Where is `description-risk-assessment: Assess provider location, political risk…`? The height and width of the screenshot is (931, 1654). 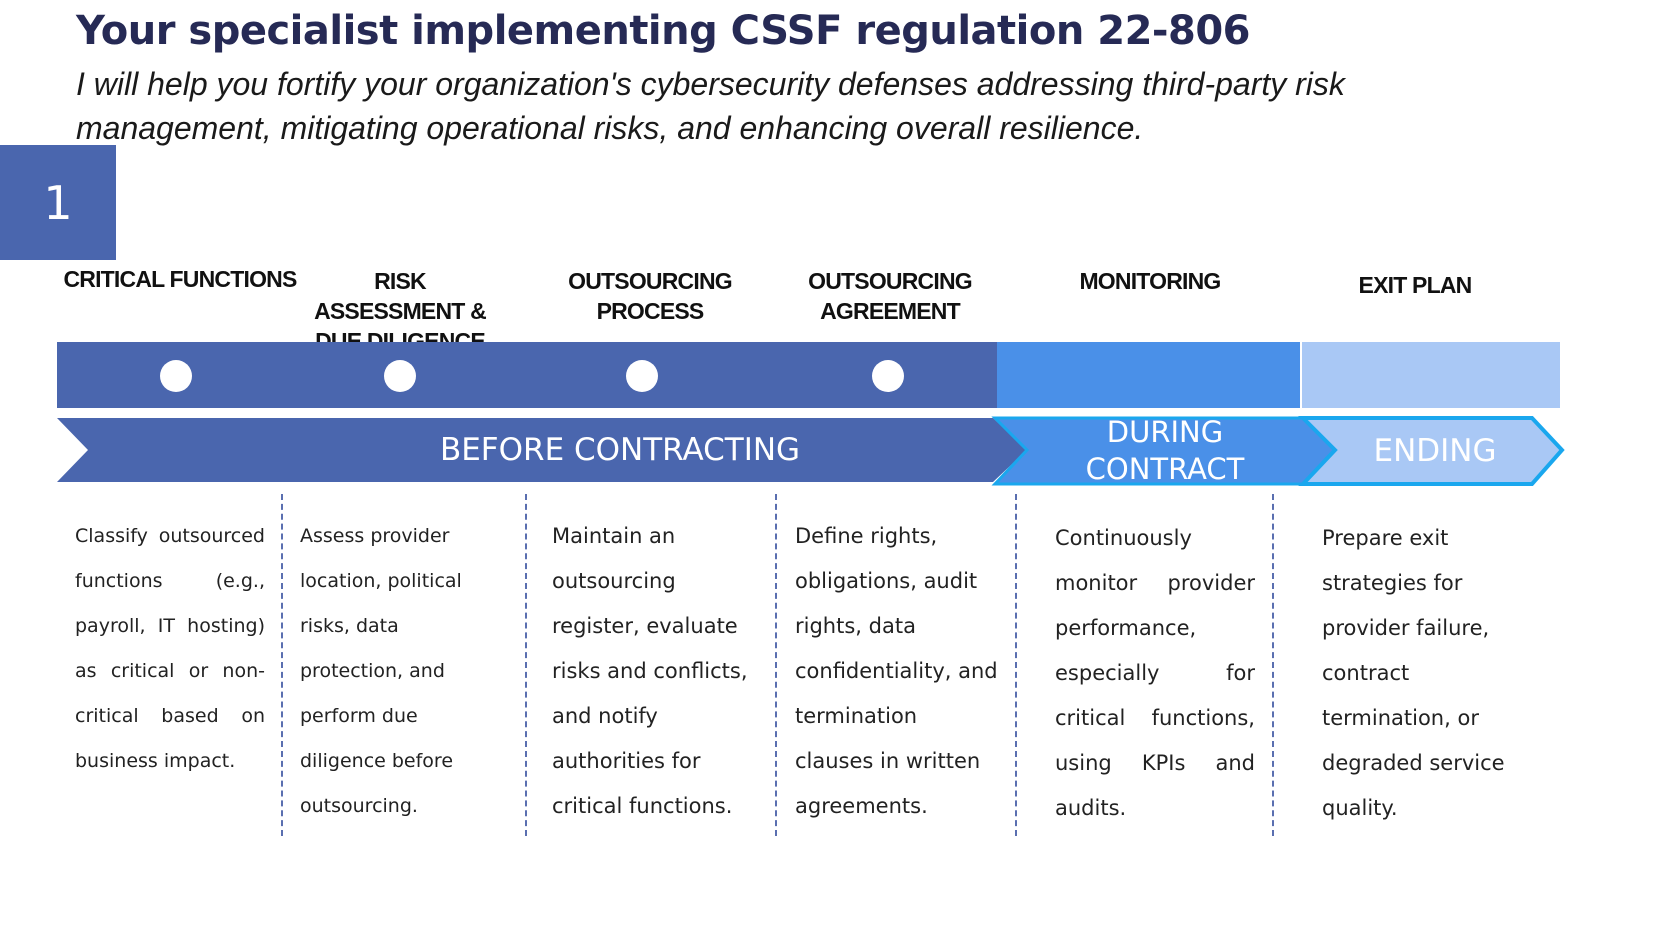 description-risk-assessment: Assess provider location, political risk… is located at coordinates (381, 671).